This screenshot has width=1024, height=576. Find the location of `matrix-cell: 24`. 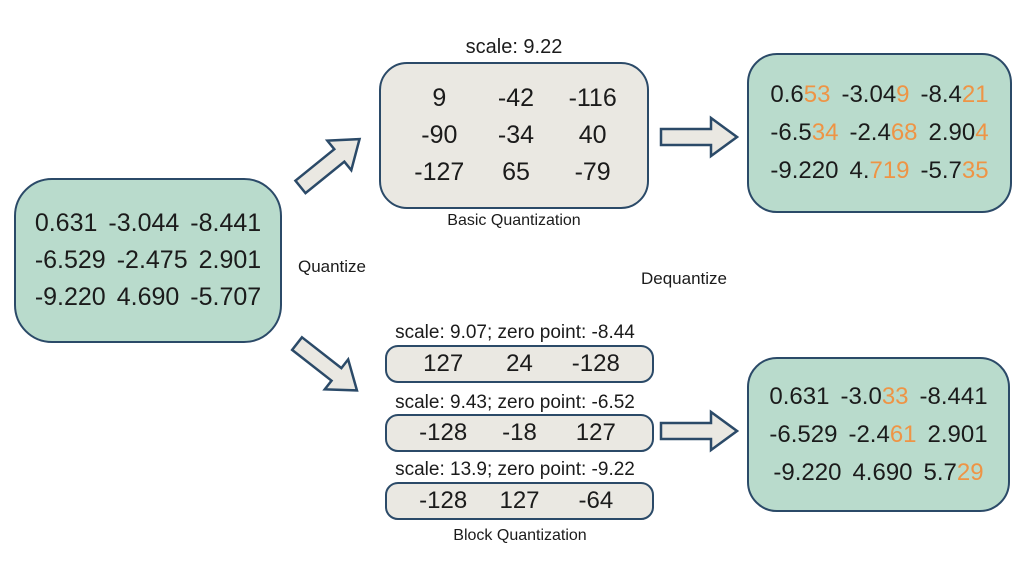

matrix-cell: 24 is located at coordinates (519, 363).